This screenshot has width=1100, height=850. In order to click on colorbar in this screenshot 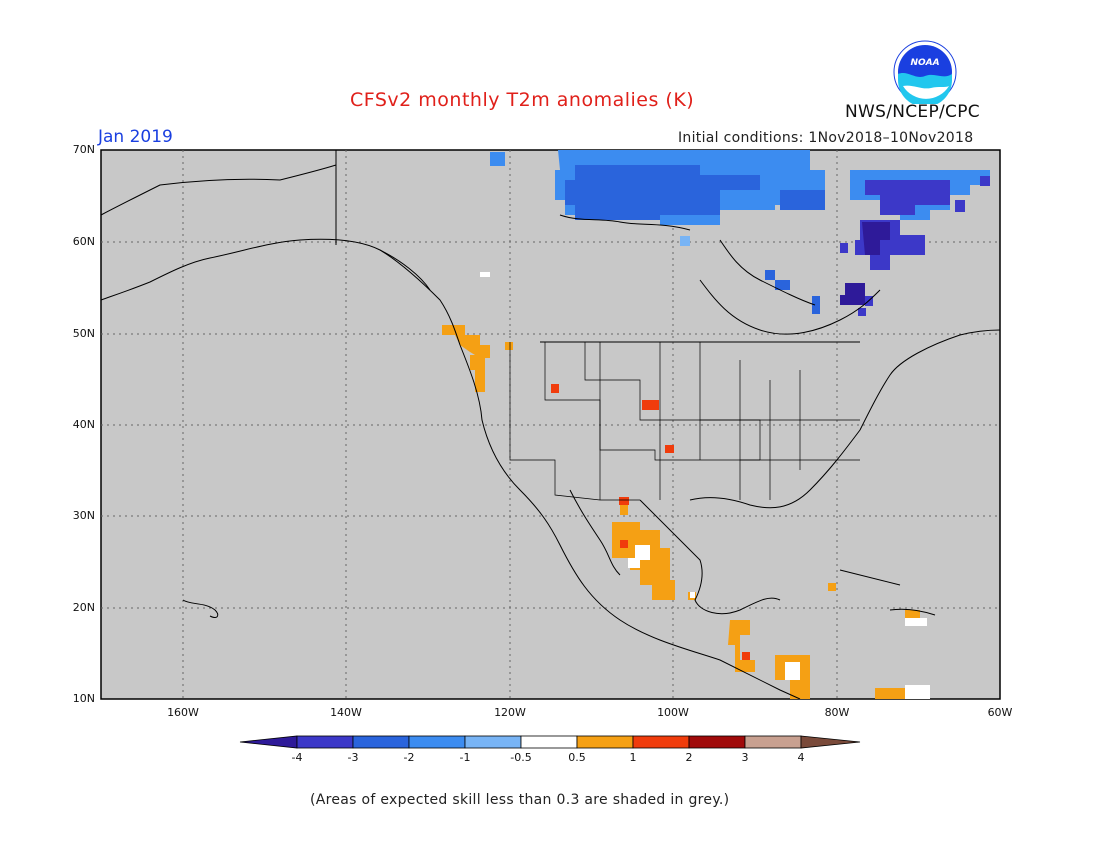, I will do `click(550, 742)`.